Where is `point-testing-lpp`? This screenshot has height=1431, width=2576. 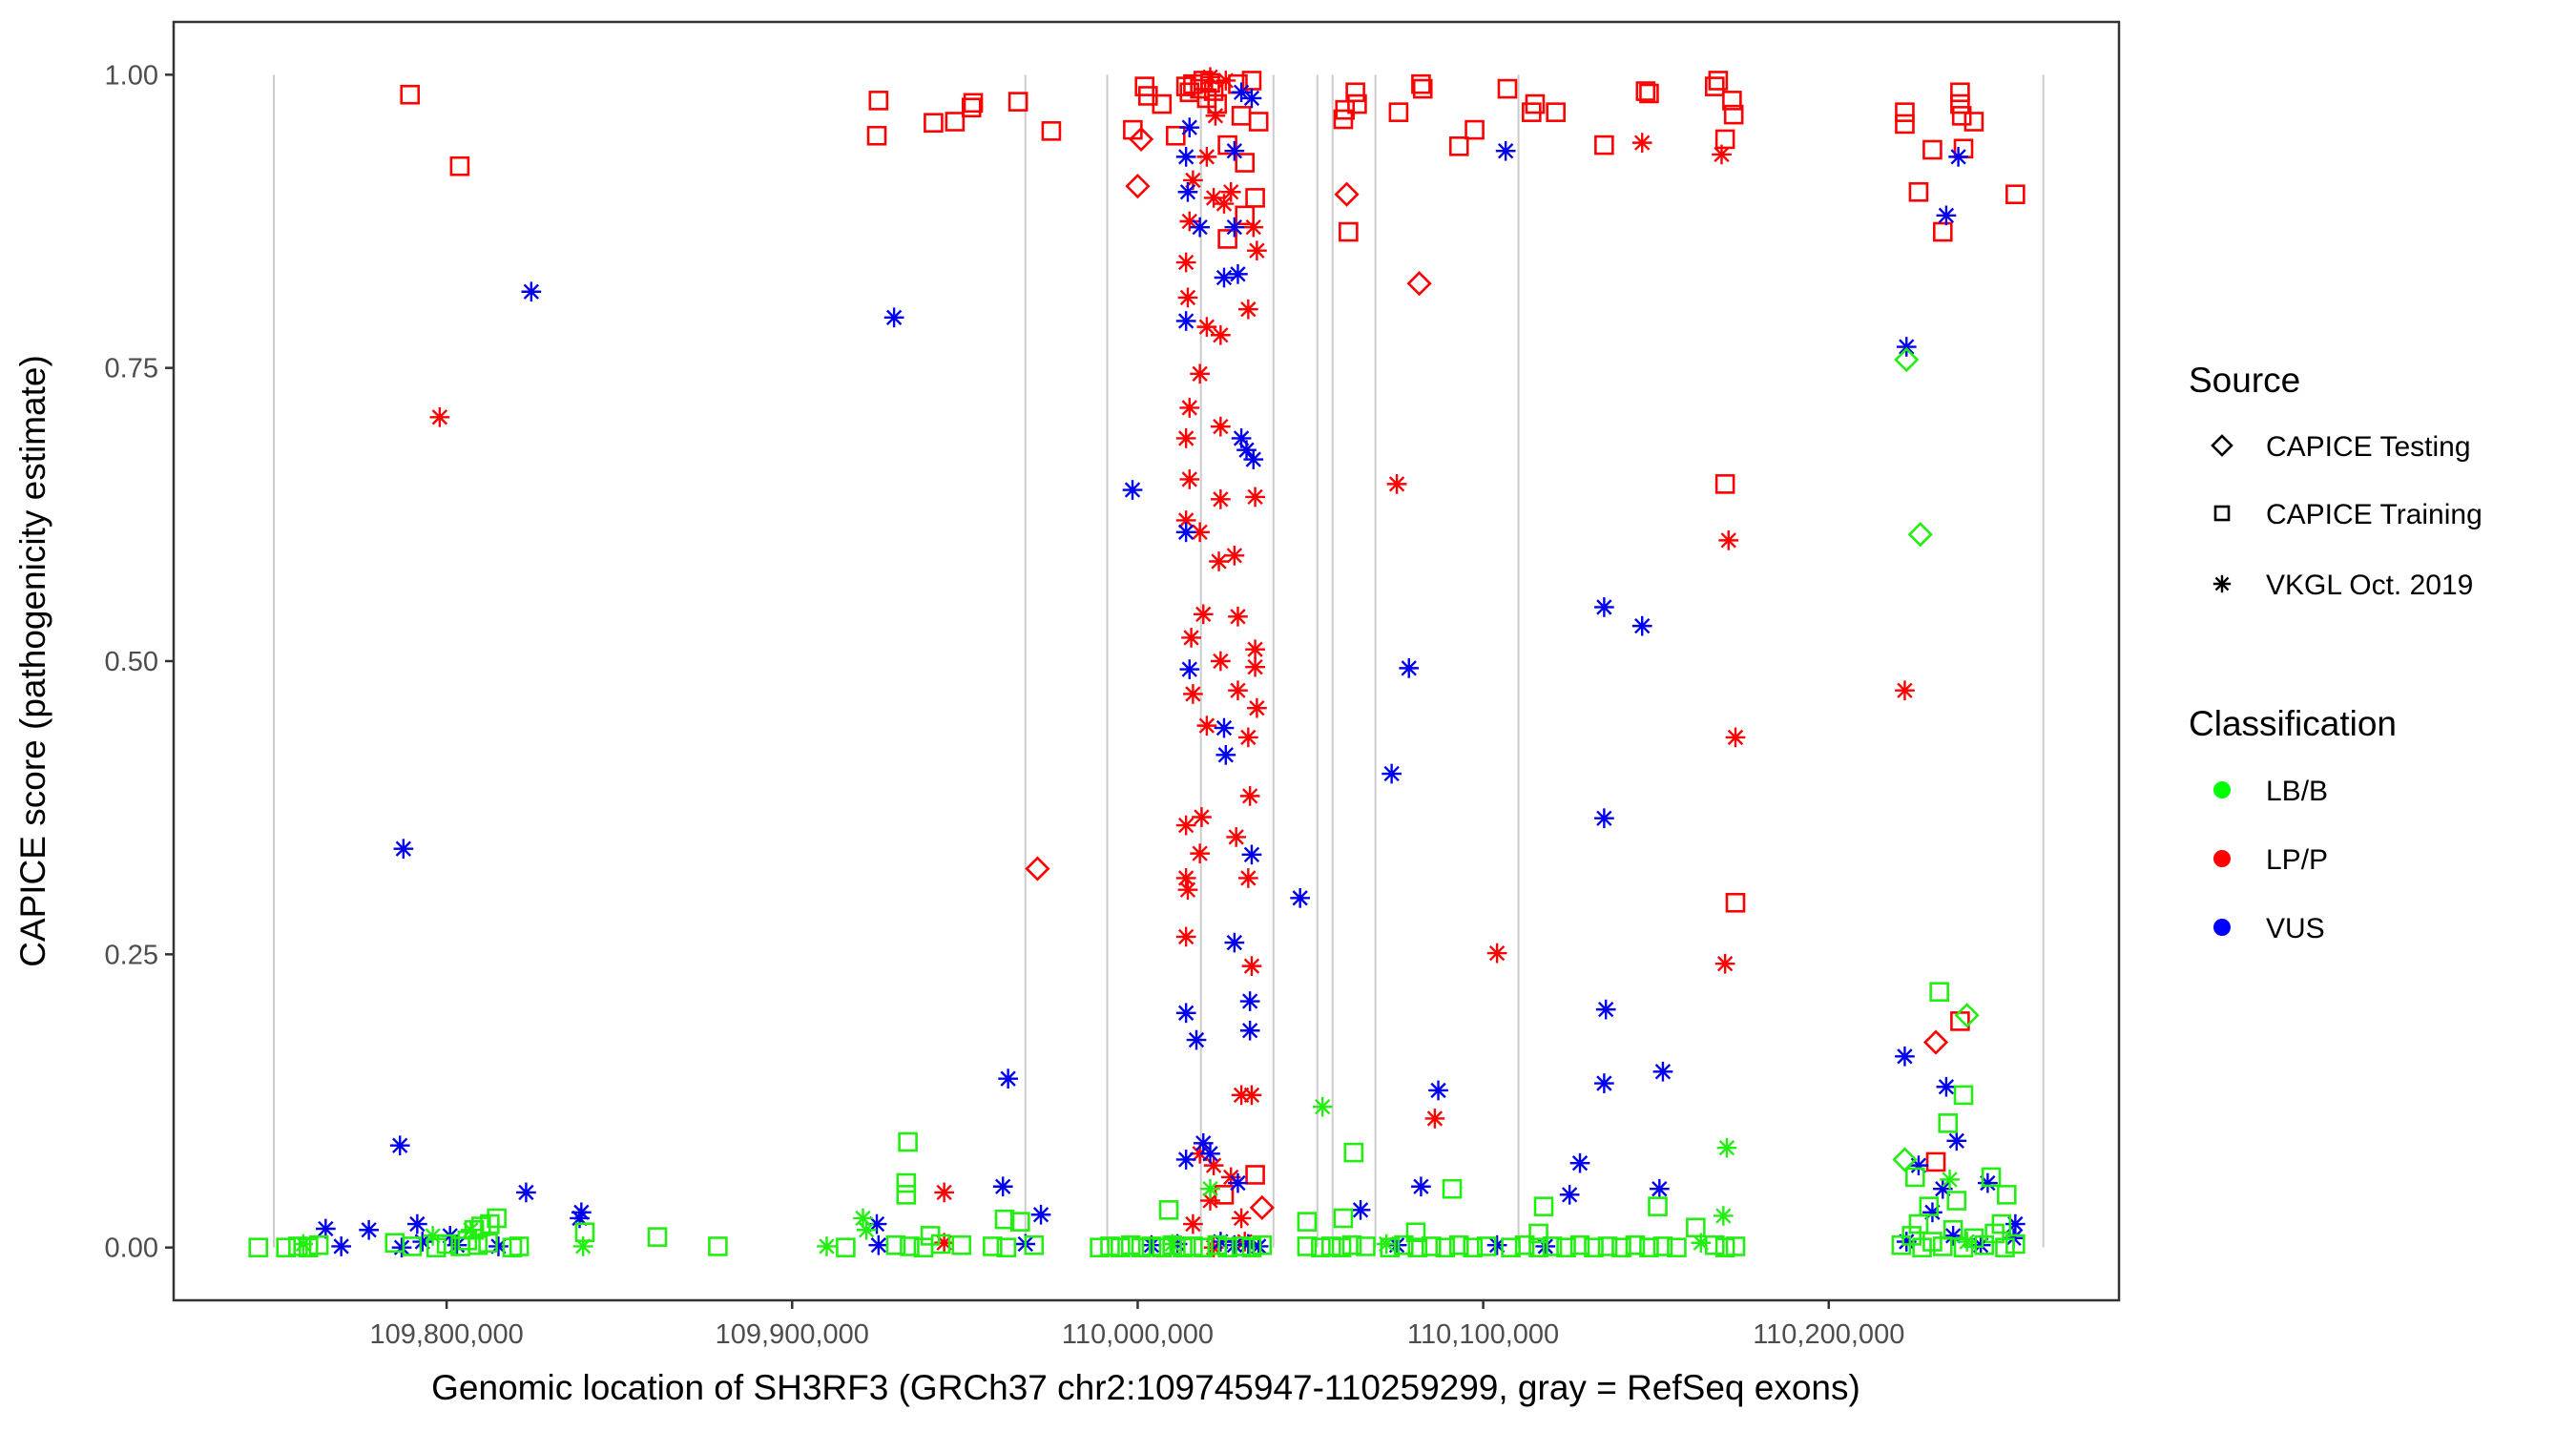
point-testing-lpp is located at coordinates (1037, 868).